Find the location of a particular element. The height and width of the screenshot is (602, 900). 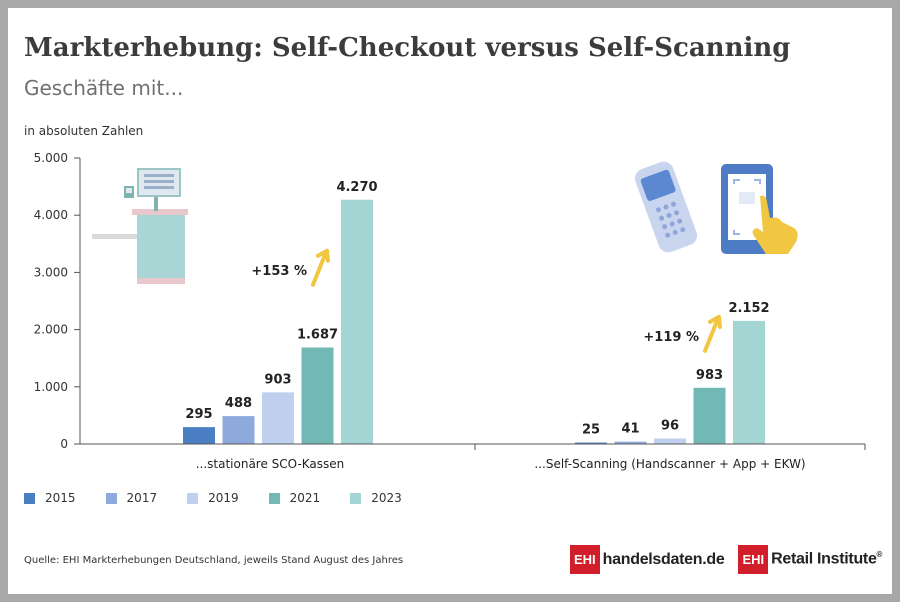

y-tick-label: 3.000 is located at coordinates (51, 272).